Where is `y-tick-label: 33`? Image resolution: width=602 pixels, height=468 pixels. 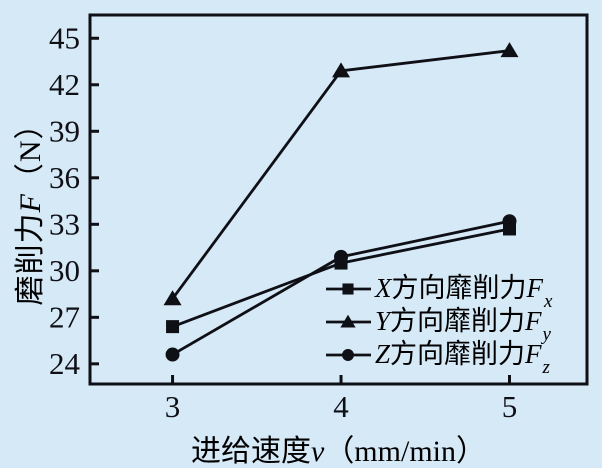
y-tick-label: 33 is located at coordinates (64, 223).